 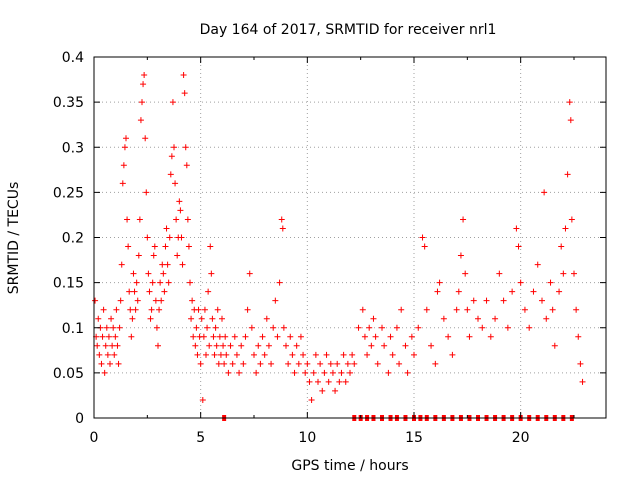 I want to click on x-axis-label: GPS time / hours, so click(x=349, y=466).